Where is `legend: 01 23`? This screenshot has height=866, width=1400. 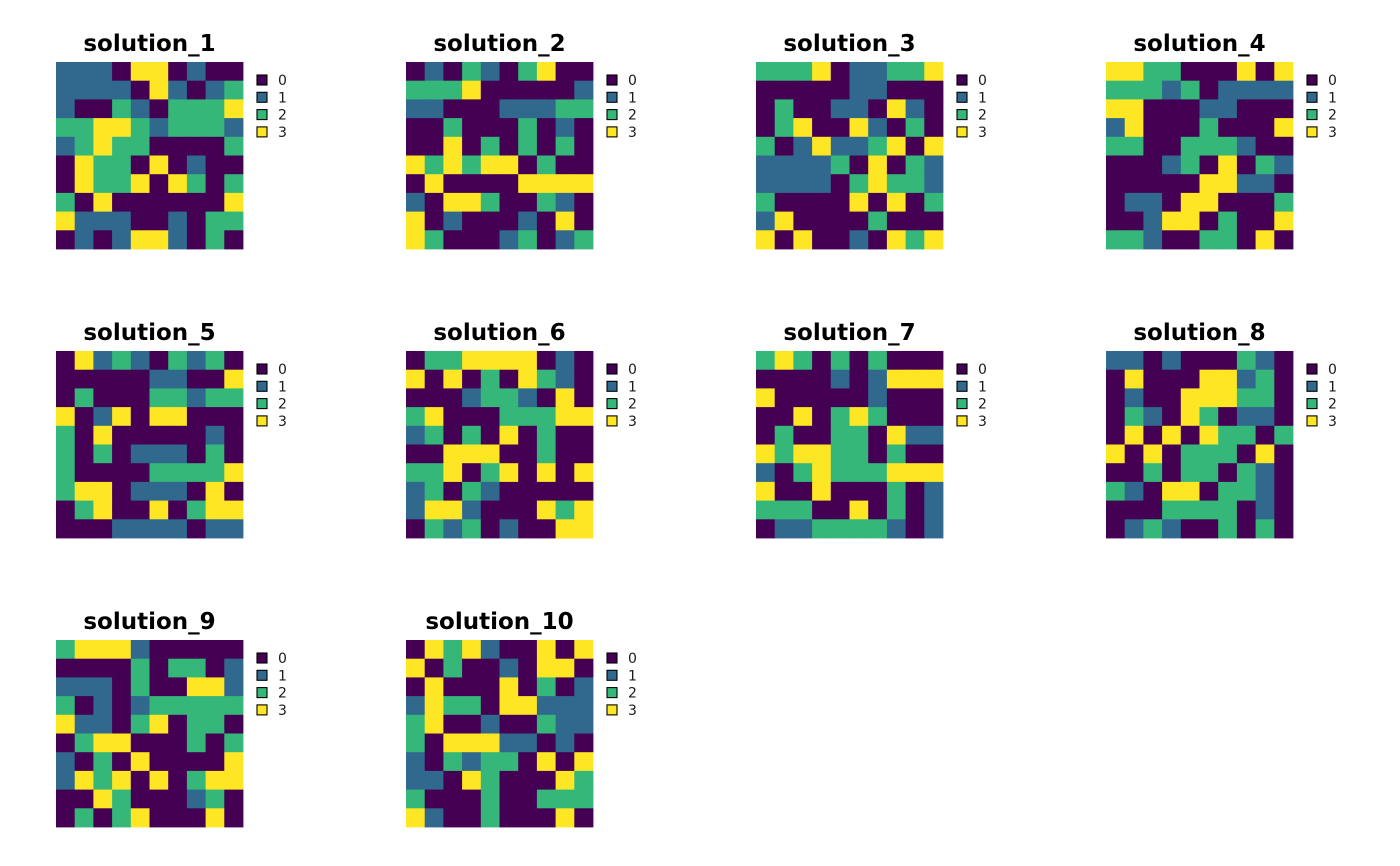
legend: 01 23 is located at coordinates (621, 396).